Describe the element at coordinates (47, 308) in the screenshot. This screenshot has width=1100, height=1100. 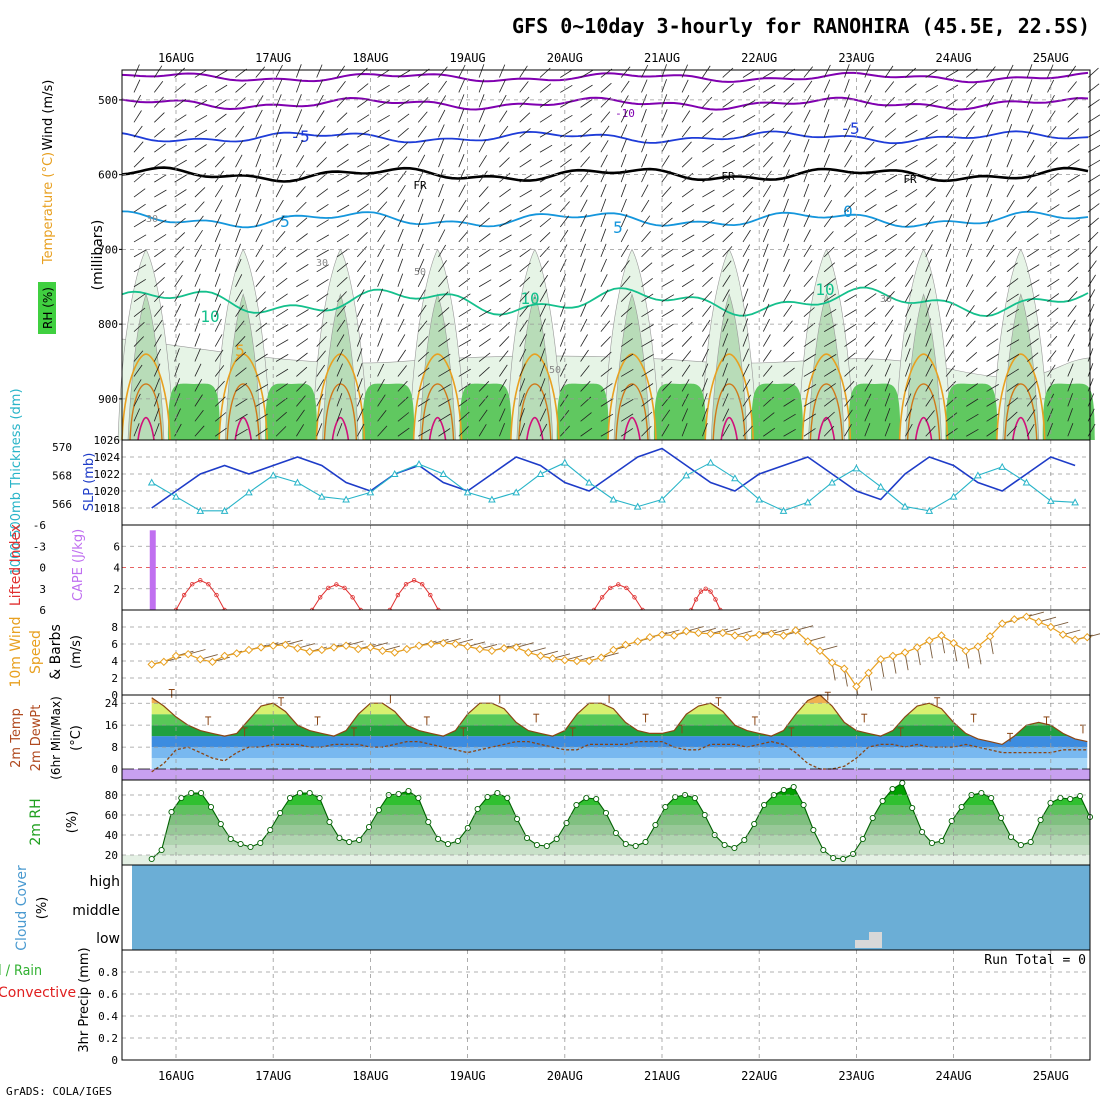
I see `rh-legend-swatch` at that location.